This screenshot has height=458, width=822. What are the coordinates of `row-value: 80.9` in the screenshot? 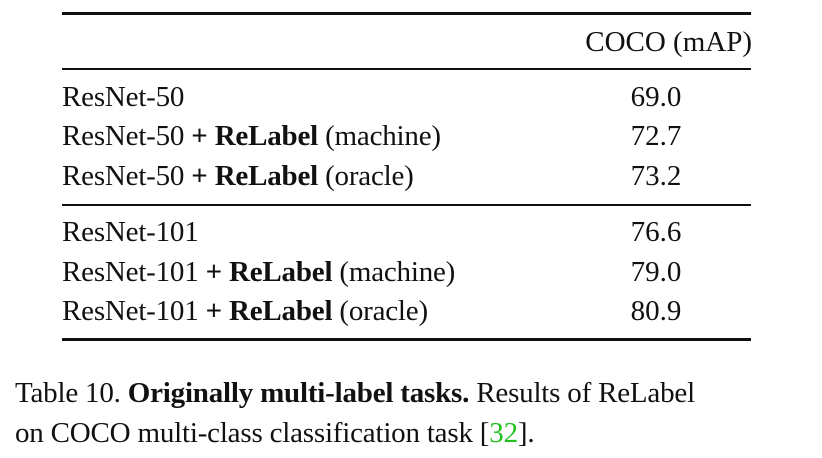 It's located at (656, 311).